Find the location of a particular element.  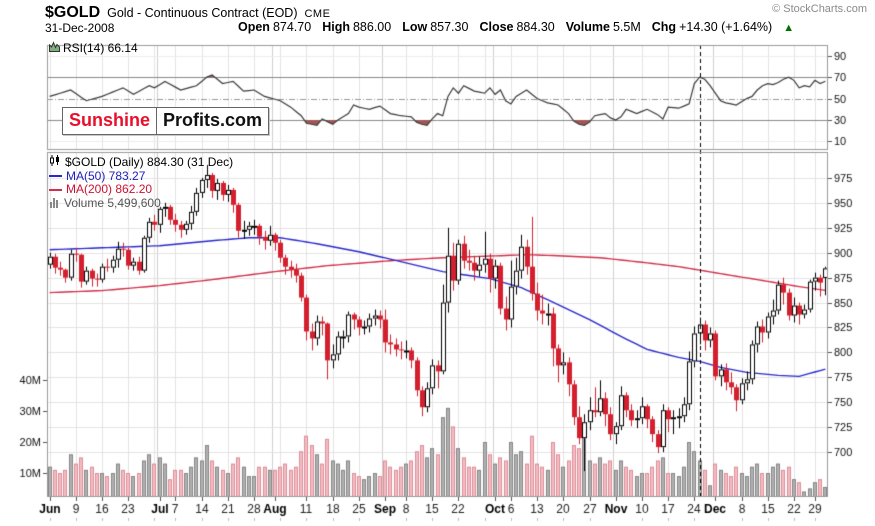

legend-ma200-row: MA(200) 862.20 is located at coordinates (141, 189).